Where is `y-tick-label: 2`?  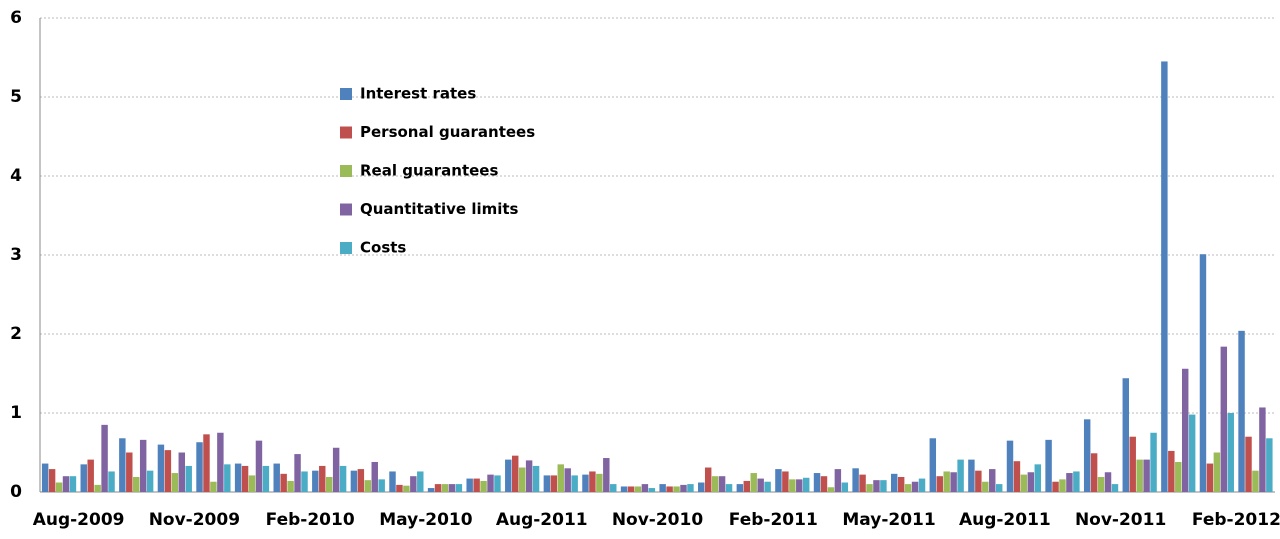 y-tick-label: 2 is located at coordinates (16, 334).